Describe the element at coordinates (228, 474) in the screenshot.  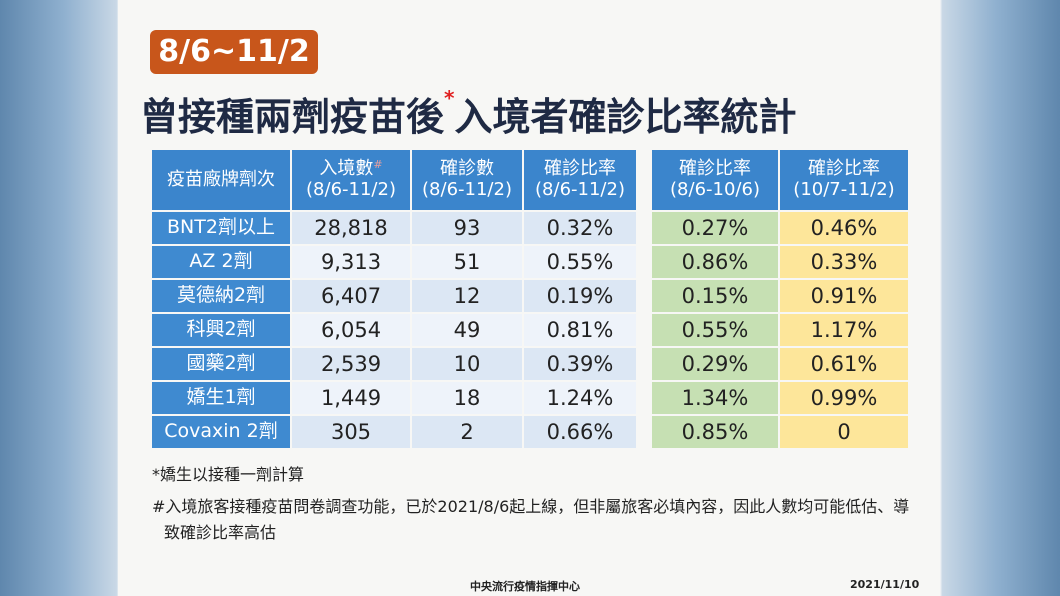
I see `note: *嬌生以接種一劑計算` at that location.